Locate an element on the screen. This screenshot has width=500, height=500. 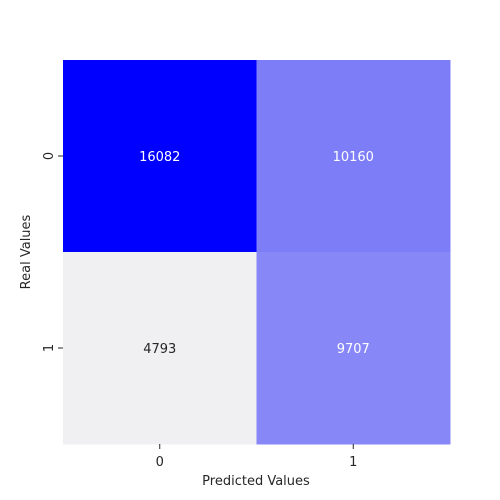
x-tick-label: 1 is located at coordinates (353, 462).